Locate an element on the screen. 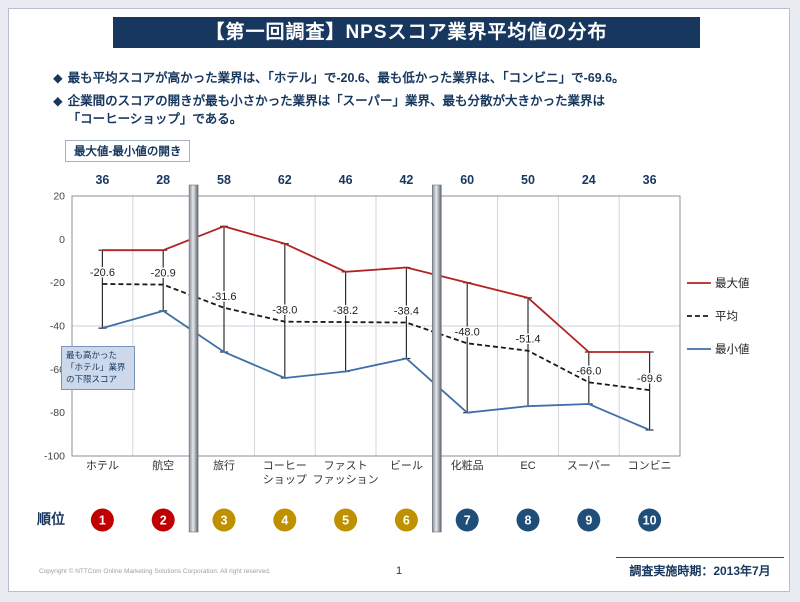 The image size is (800, 602). rank-number: 5 is located at coordinates (345, 521).